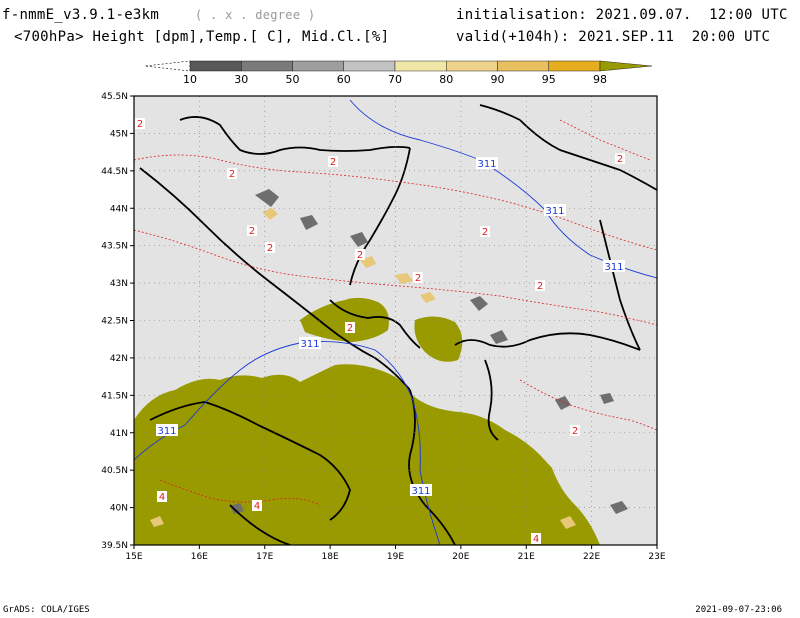 The height and width of the screenshot is (618, 800). Describe the element at coordinates (114, 546) in the screenshot. I see `y-tick-label: 39.5N` at that location.